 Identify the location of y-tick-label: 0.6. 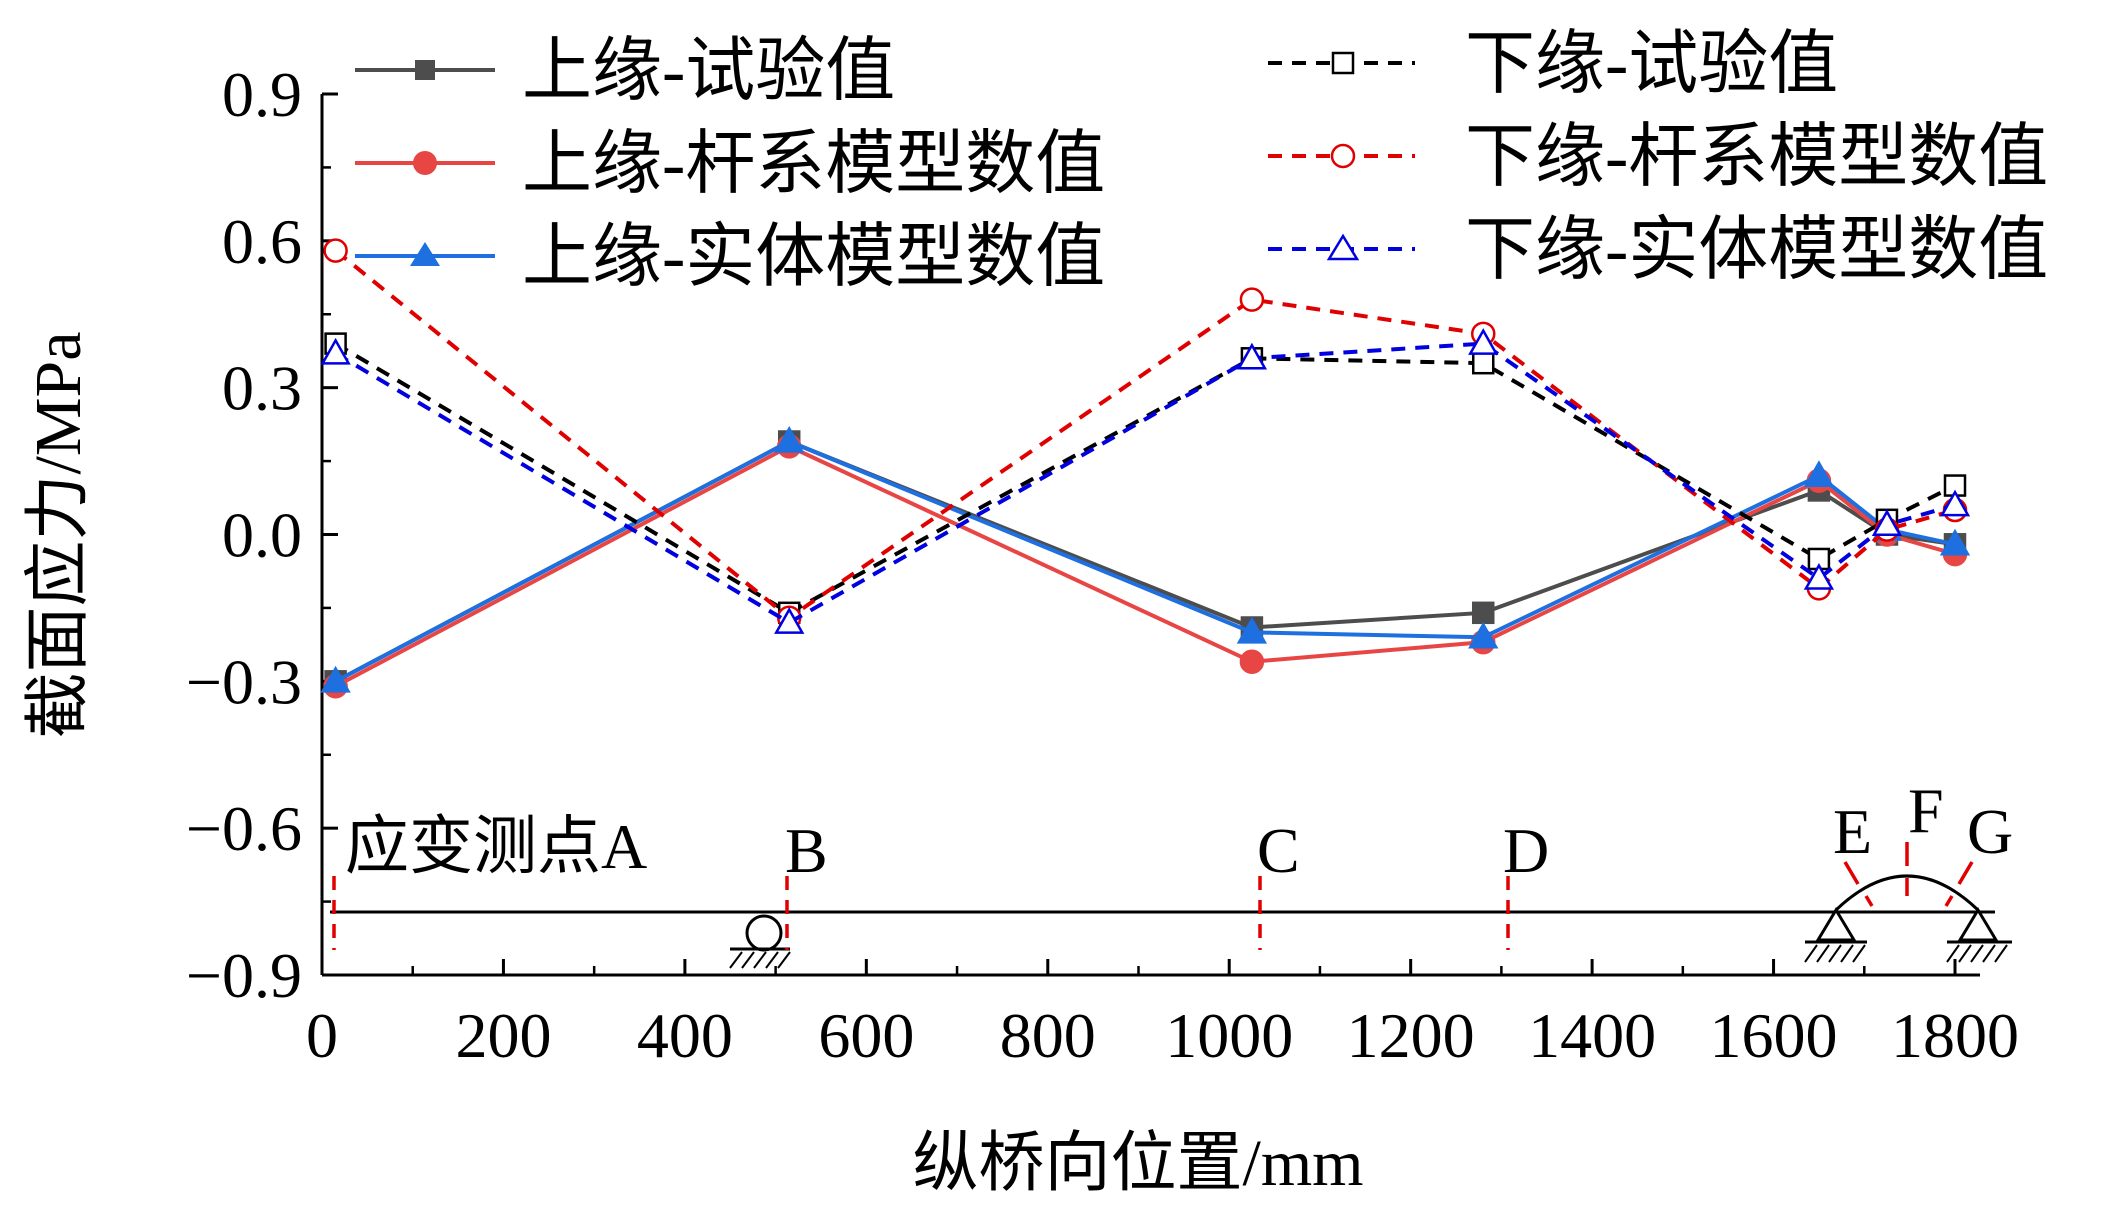
(262, 241).